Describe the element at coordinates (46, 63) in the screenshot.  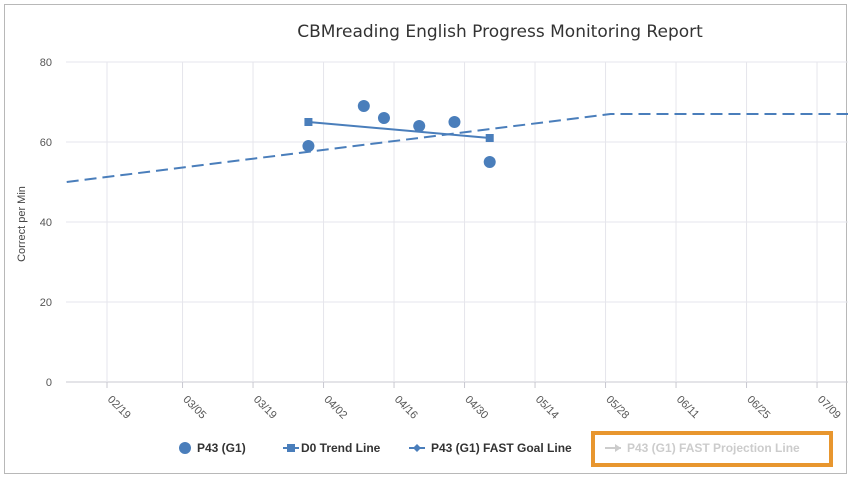
I see `y-tick-label: 80` at that location.